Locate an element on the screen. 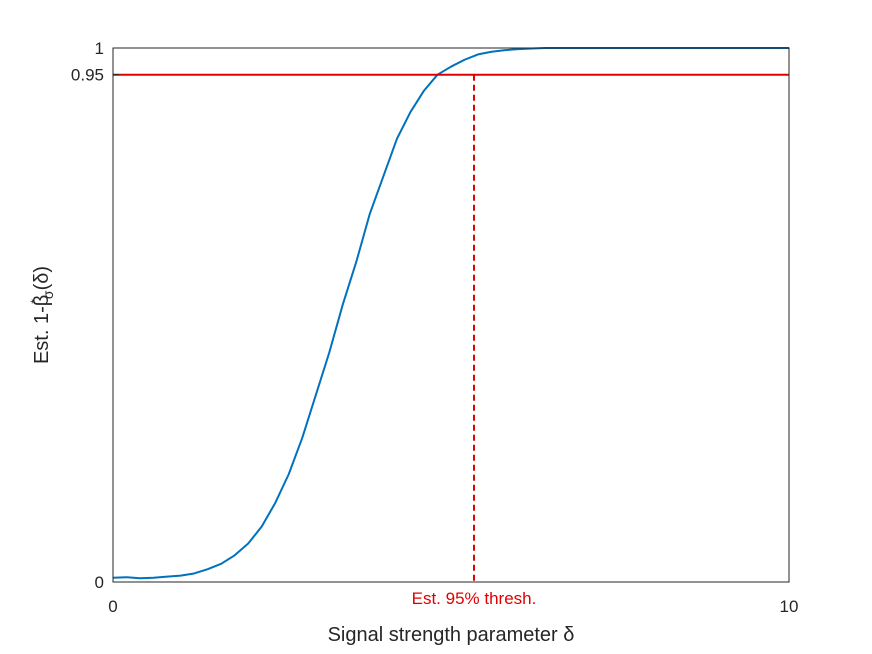 The image size is (872, 654). y-tick-label-0: 0 is located at coordinates (99, 582).